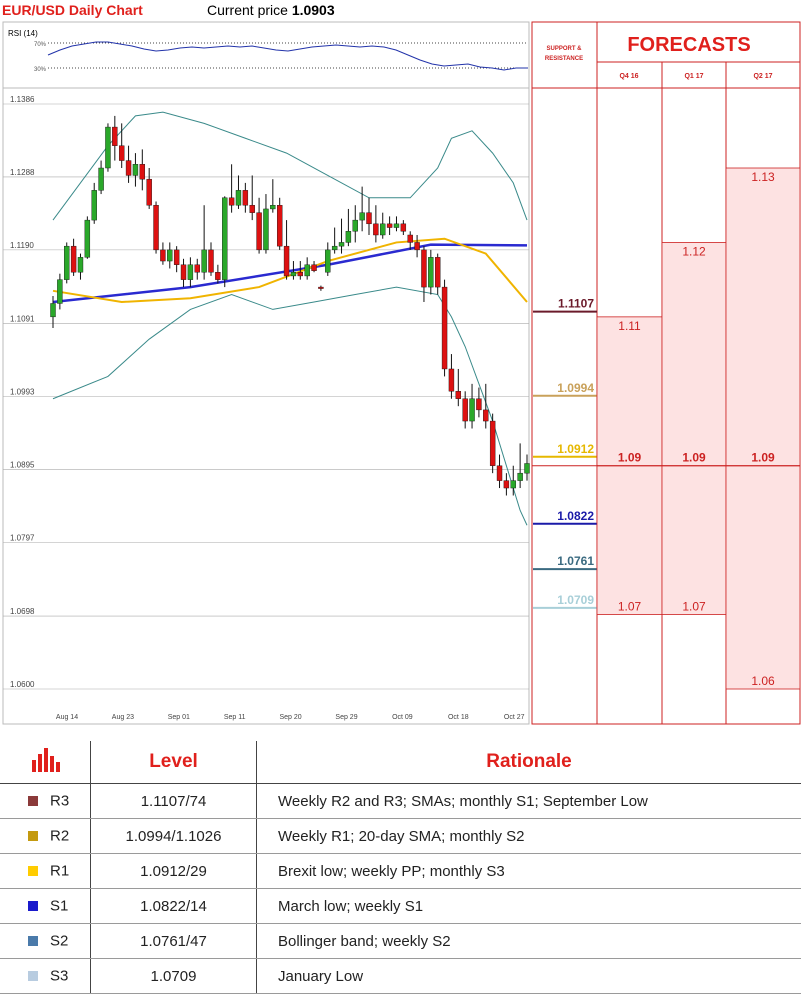 This screenshot has height=994, width=801. What do you see at coordinates (40, 45) in the screenshot?
I see `rsi-tick-70: 70%` at bounding box center [40, 45].